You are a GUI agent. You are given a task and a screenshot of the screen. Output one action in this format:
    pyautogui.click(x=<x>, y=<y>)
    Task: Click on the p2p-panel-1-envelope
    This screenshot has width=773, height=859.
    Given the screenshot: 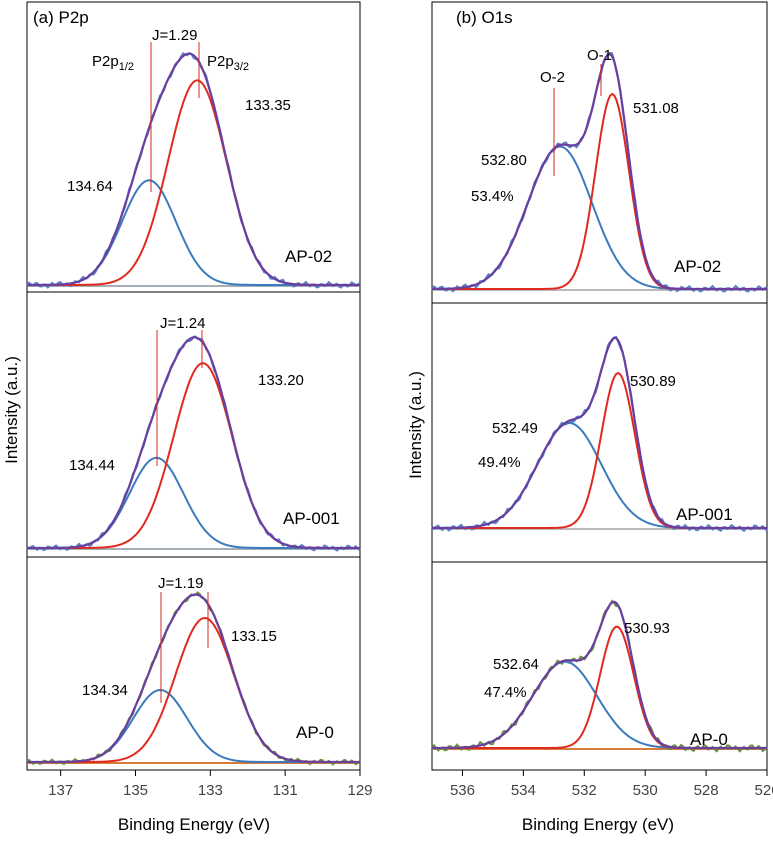 What is the action you would take?
    pyautogui.click(x=193, y=169)
    